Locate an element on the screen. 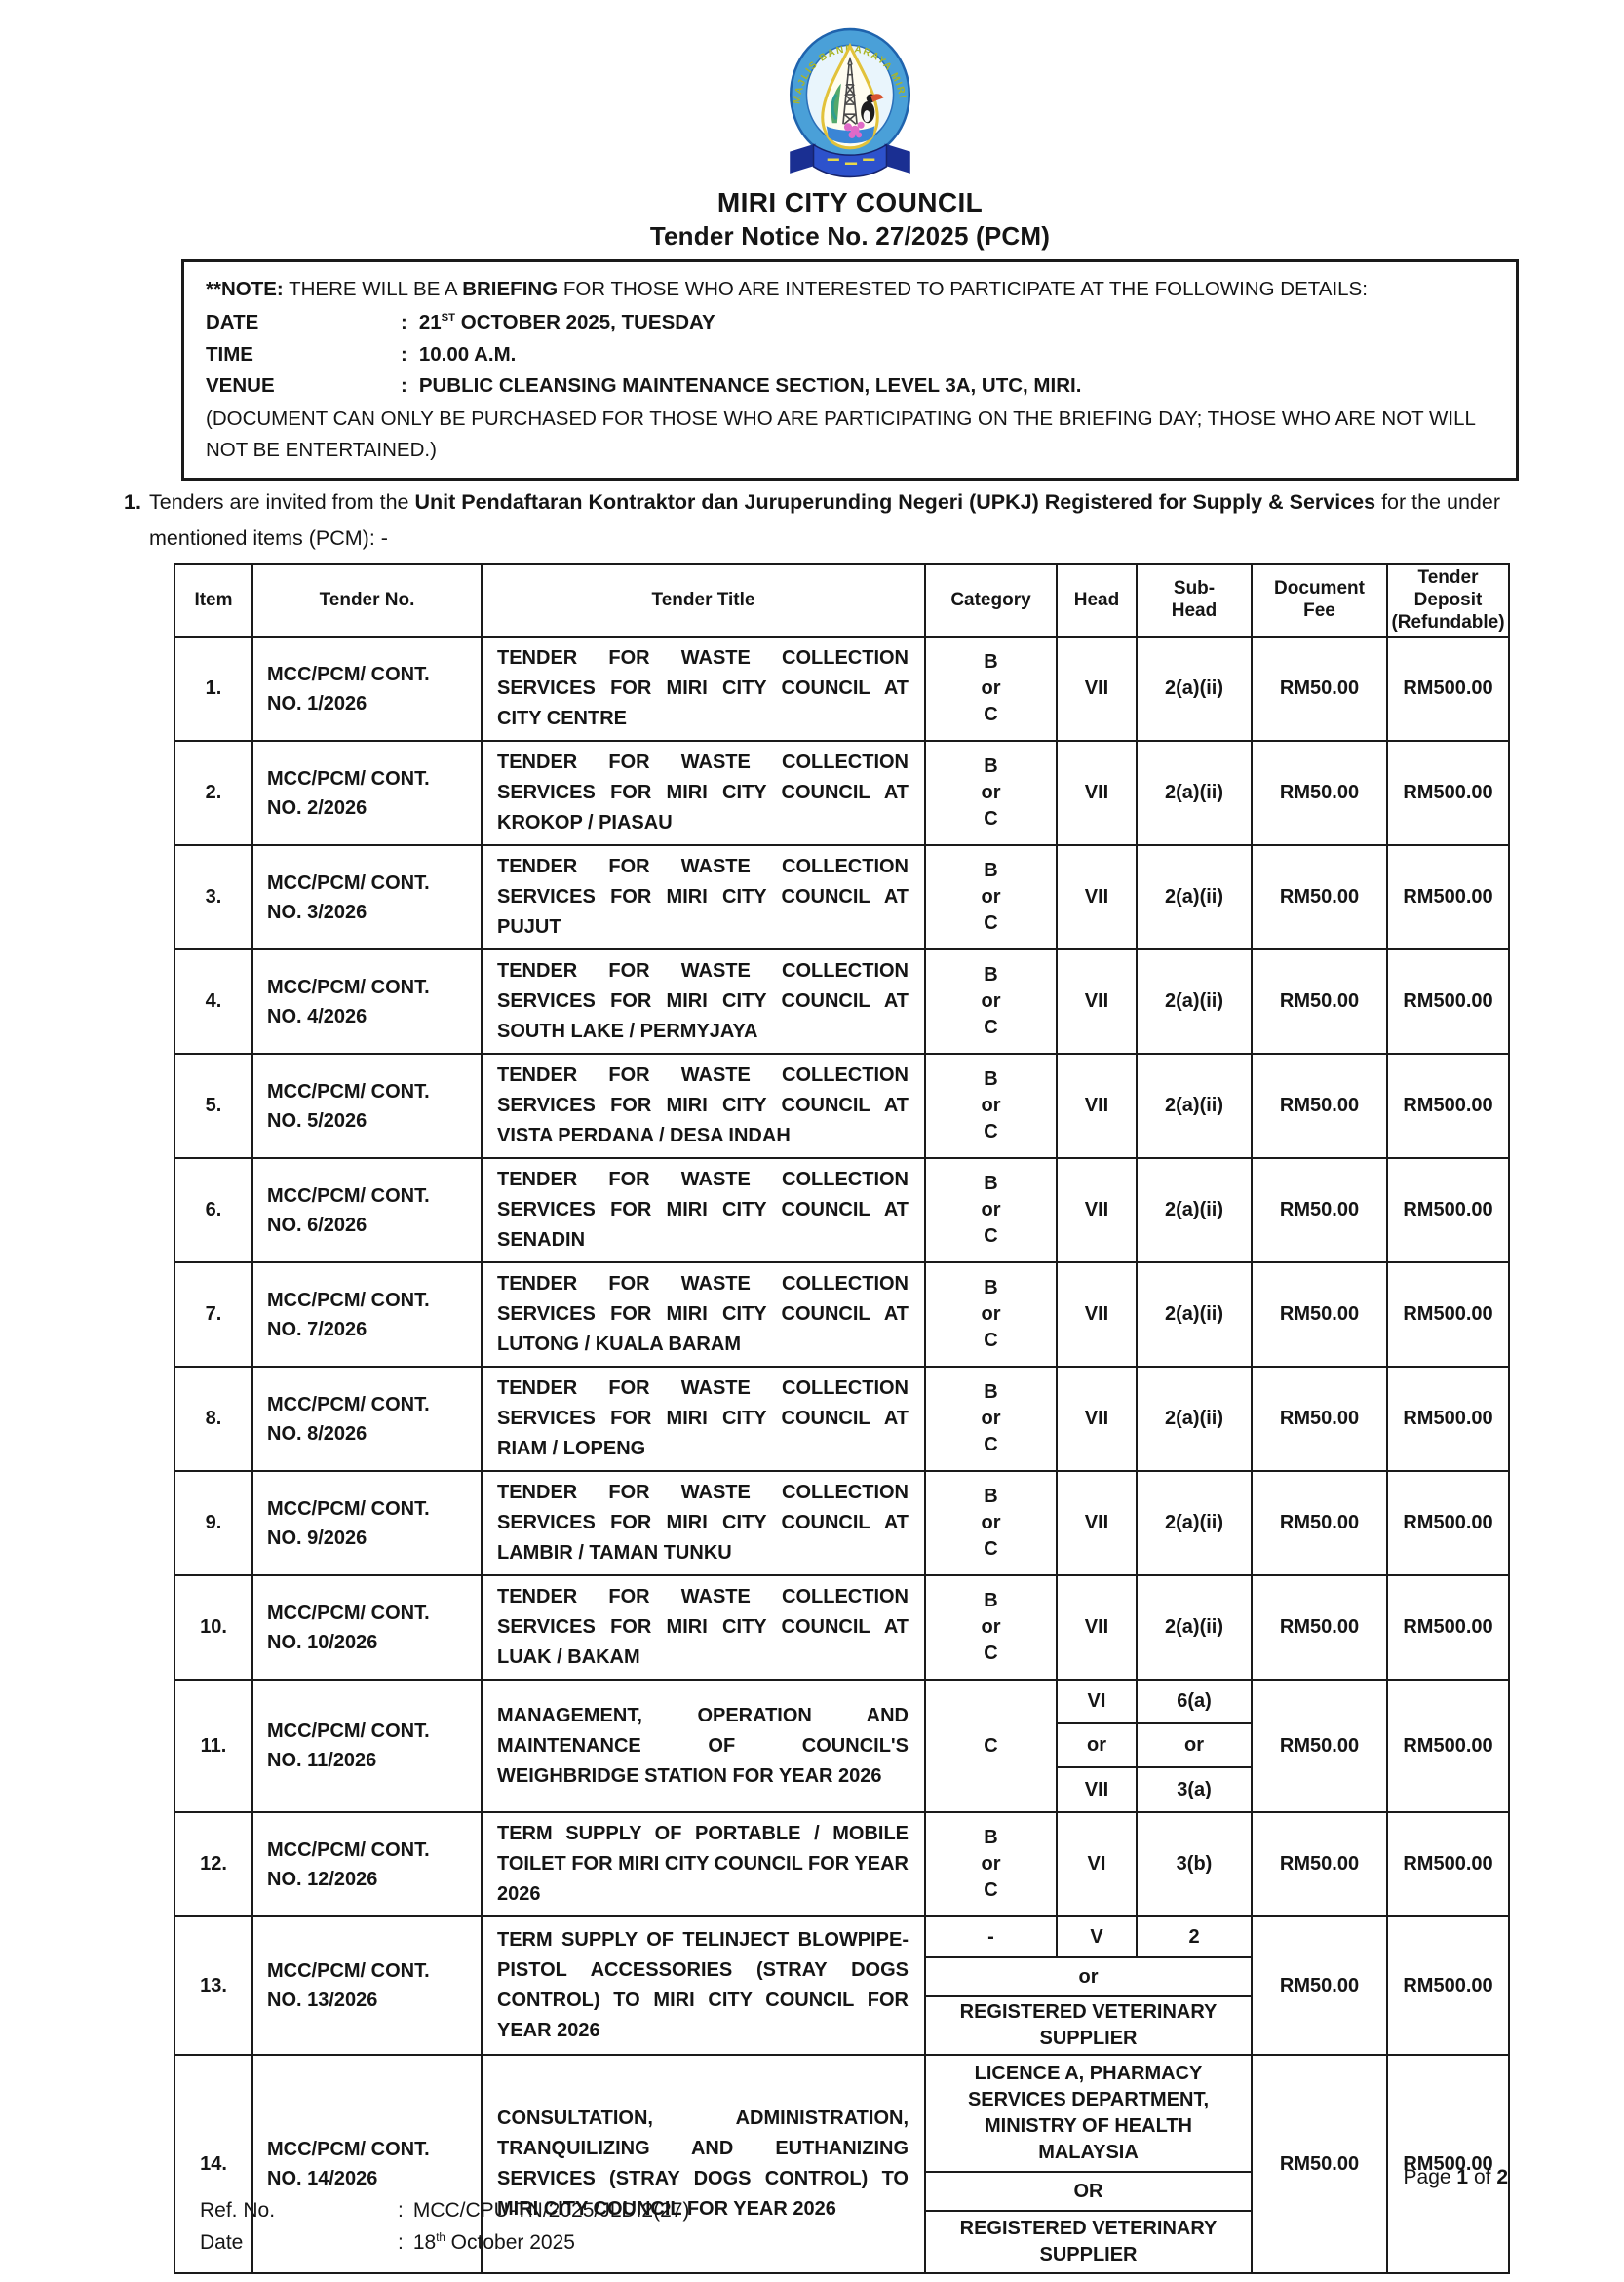 Image resolution: width=1624 pixels, height=2282 pixels. column-header-tender-title: Tender Title is located at coordinates (704, 600).